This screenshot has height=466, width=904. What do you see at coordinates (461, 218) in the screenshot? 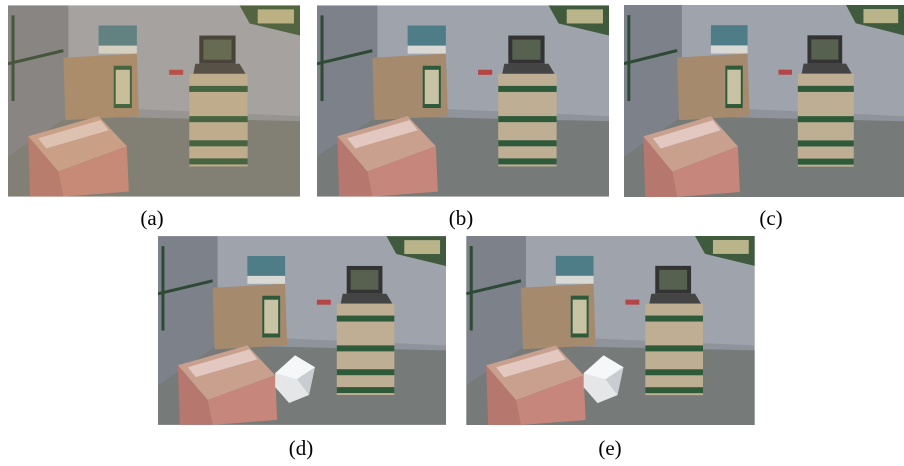
I see `caption: (b)` at bounding box center [461, 218].